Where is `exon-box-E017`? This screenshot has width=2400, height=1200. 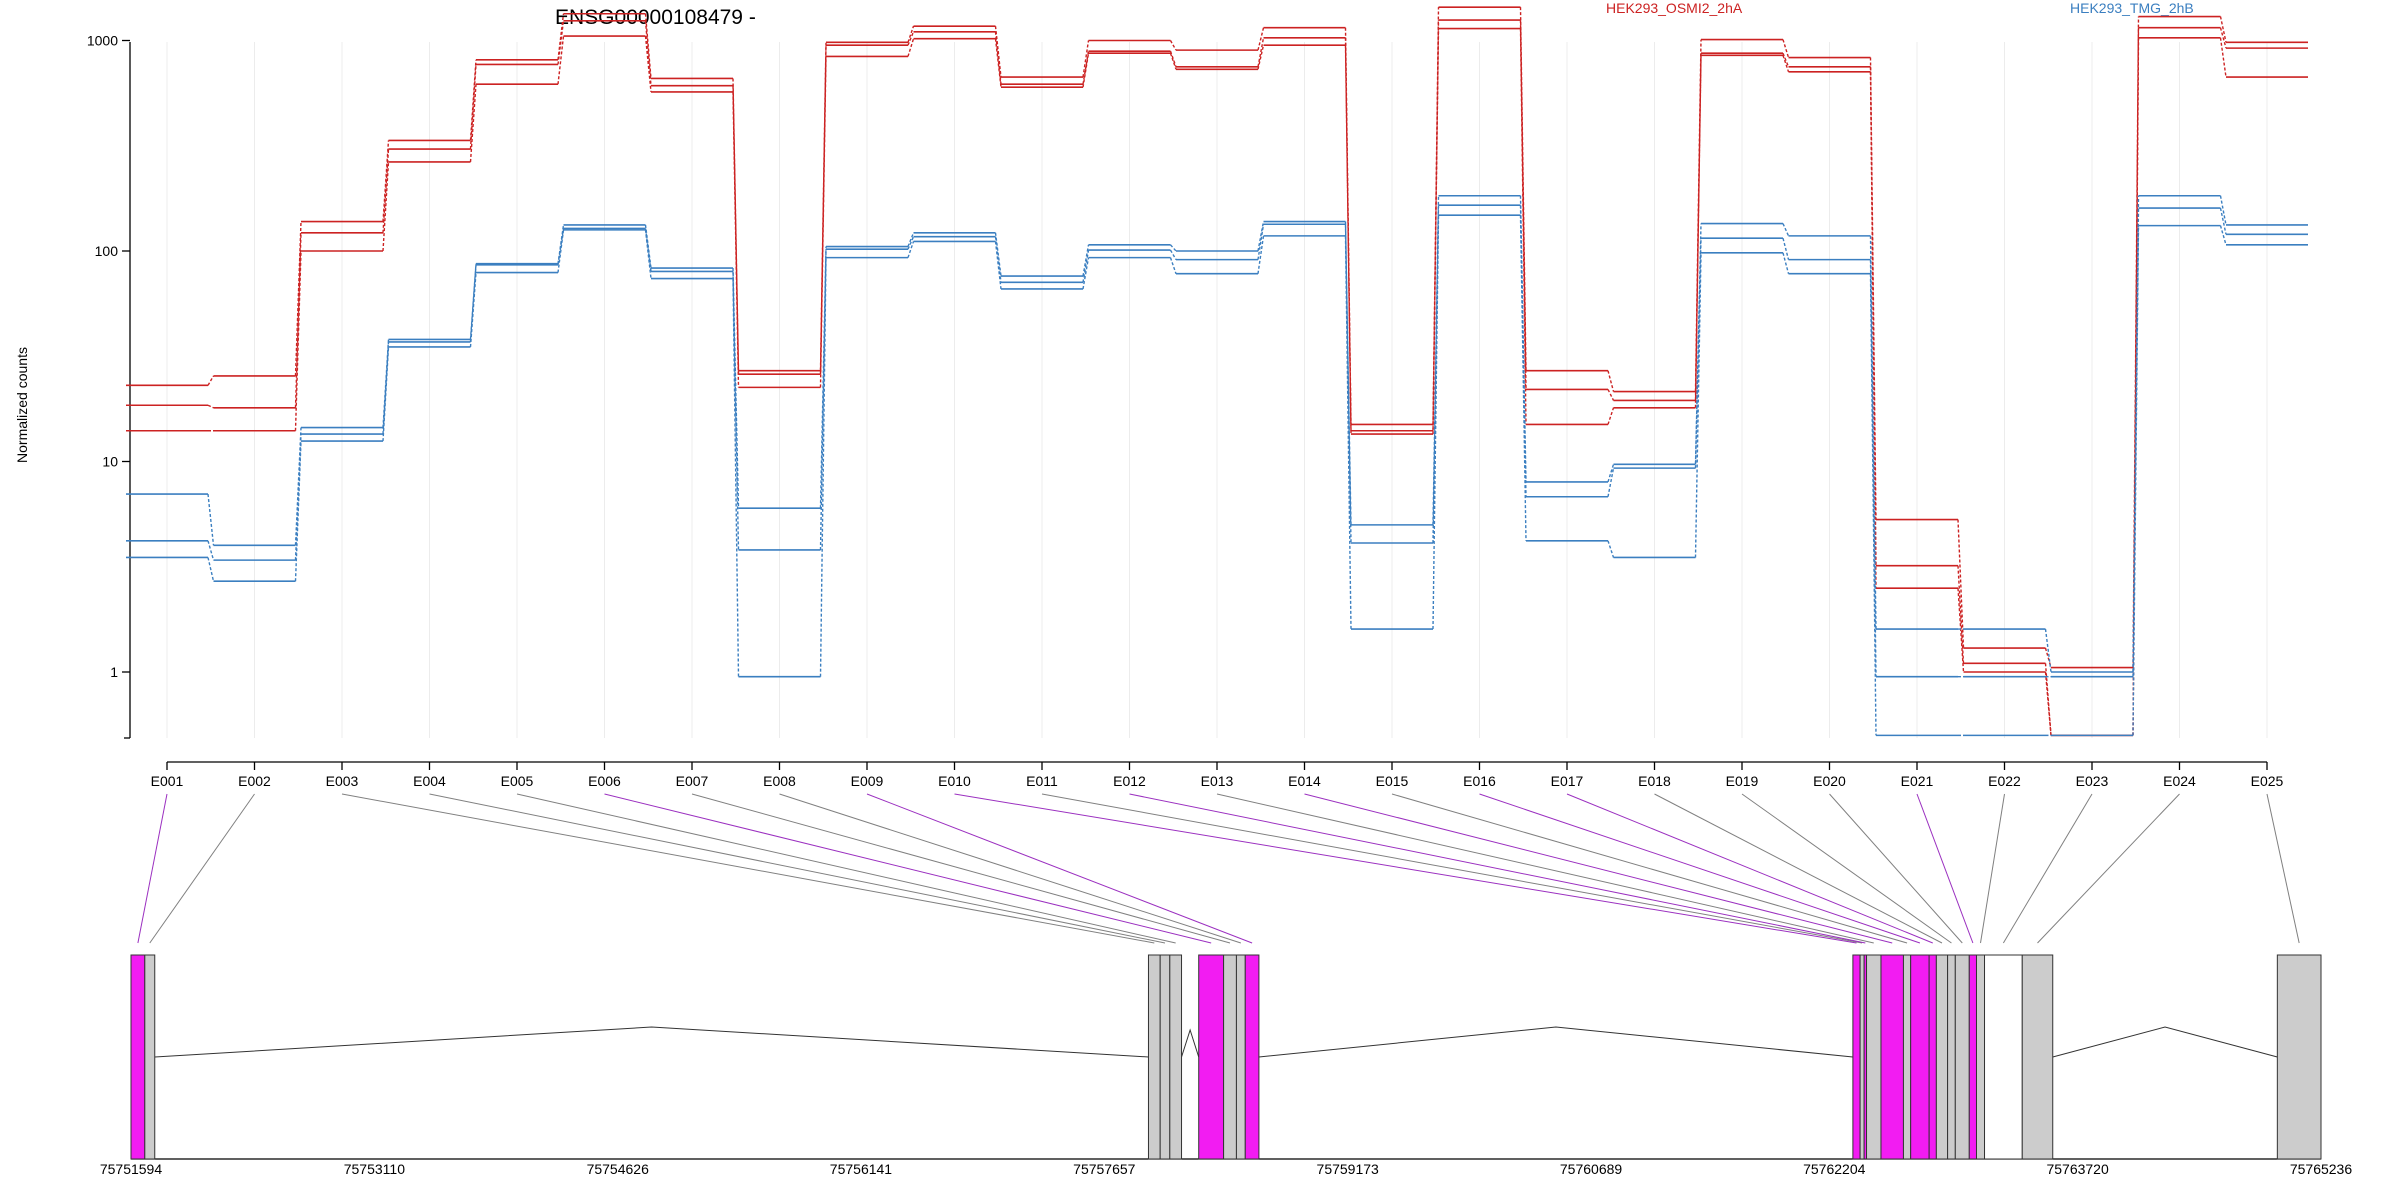
exon-box-E017 is located at coordinates (1932, 1057).